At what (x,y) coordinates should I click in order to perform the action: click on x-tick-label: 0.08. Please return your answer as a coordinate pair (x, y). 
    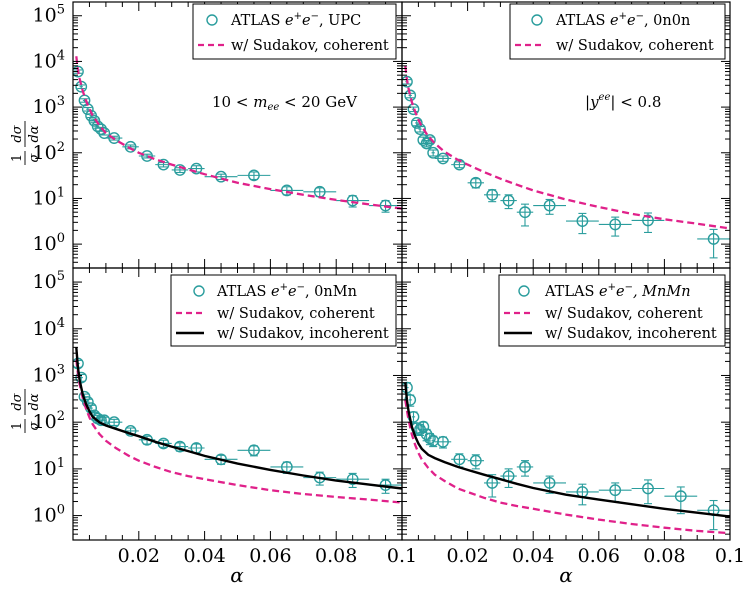
    Looking at the image, I should click on (336, 556).